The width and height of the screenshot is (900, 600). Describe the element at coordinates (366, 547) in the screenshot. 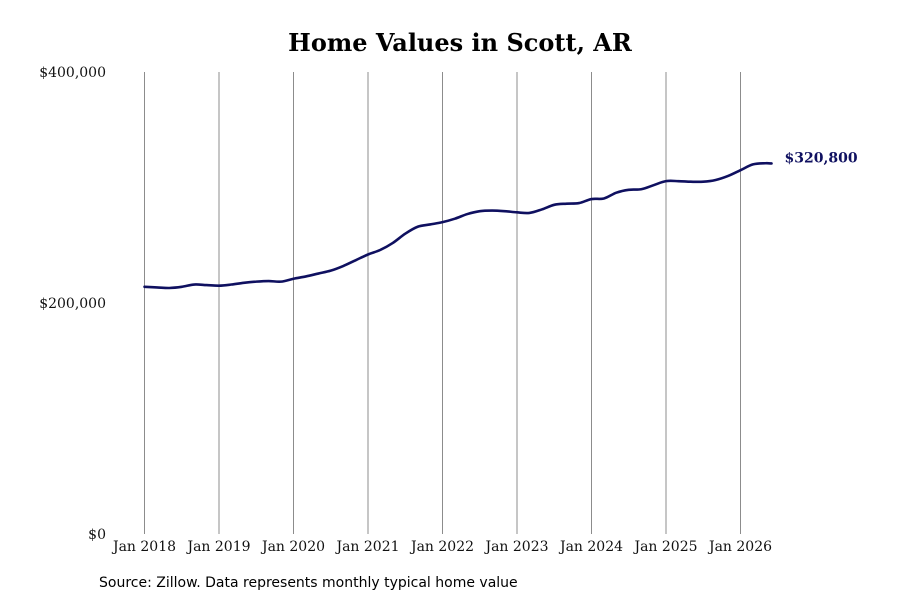

I see `x-tick-label: Jan 2021` at that location.